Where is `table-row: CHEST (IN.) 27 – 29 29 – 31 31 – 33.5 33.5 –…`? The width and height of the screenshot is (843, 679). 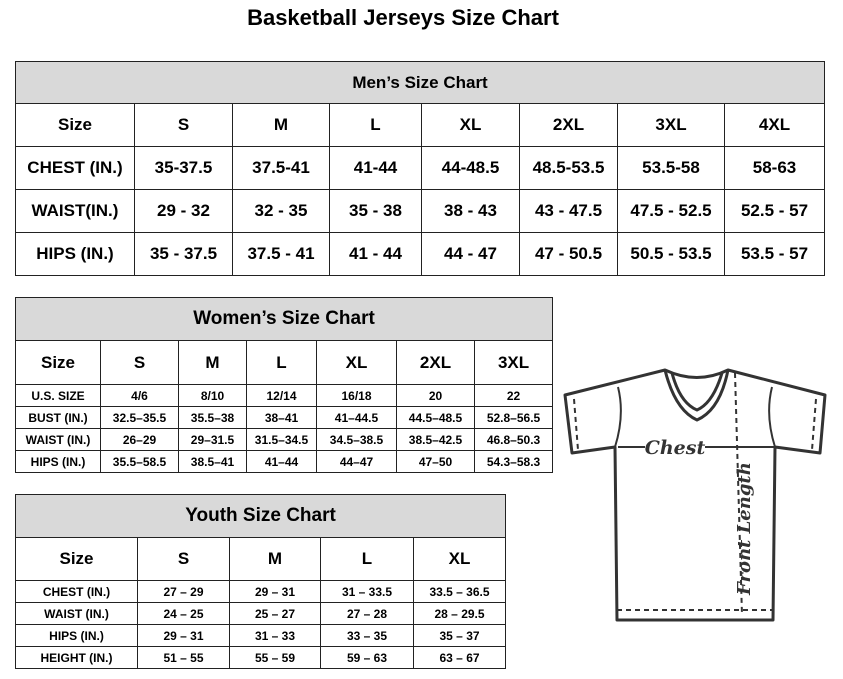 table-row: CHEST (IN.) 27 – 29 29 – 31 31 – 33.5 33.5 –… is located at coordinates (261, 591).